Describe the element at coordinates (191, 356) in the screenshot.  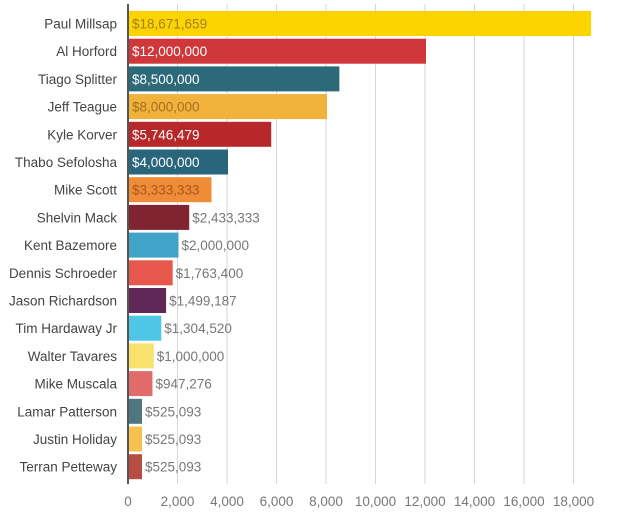
I see `value-label: $1,000,000` at that location.